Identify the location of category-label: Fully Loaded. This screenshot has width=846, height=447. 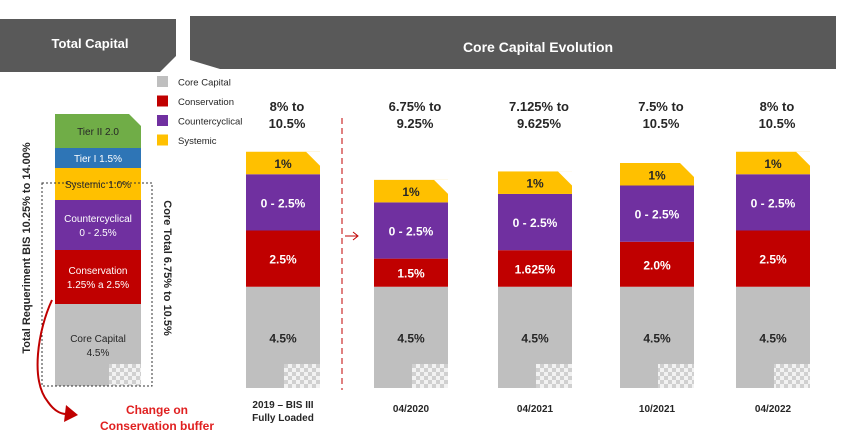
(283, 418).